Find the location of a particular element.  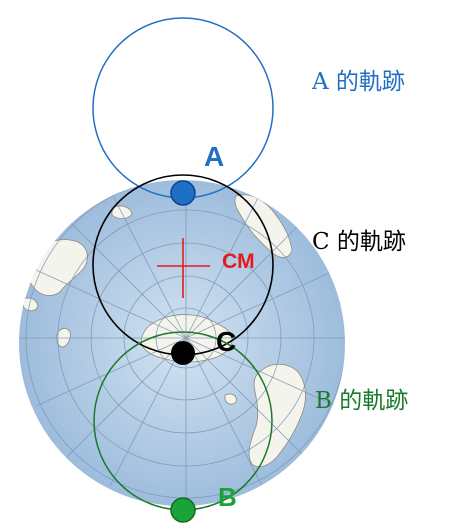

point-a-label: A is located at coordinates (214, 156).